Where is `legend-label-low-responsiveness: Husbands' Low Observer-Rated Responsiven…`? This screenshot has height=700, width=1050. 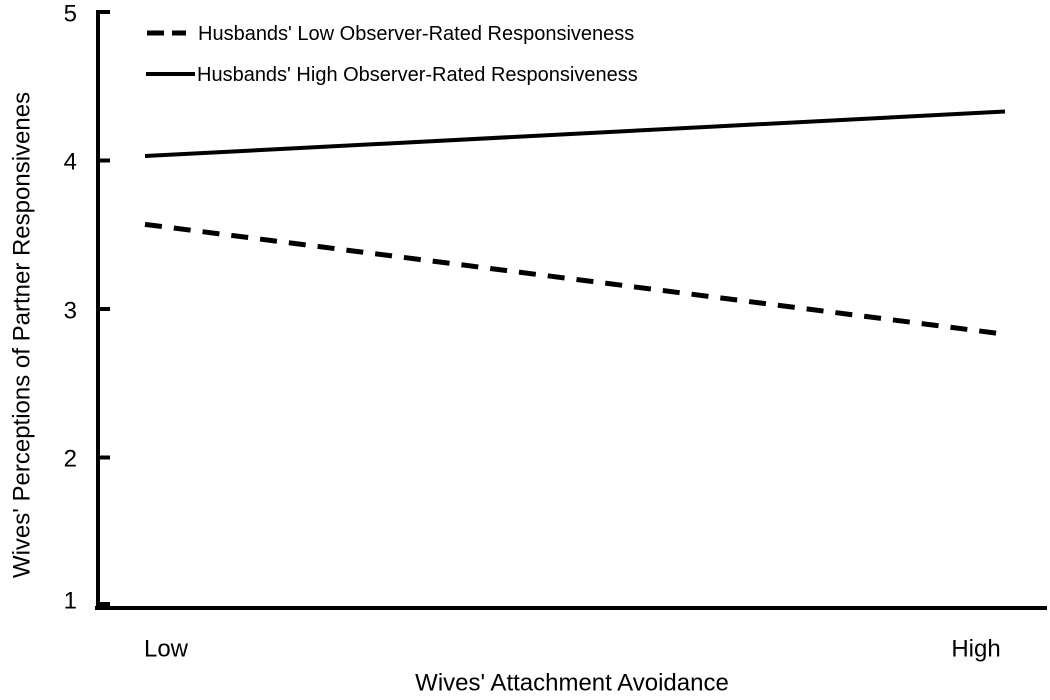
legend-label-low-responsiveness: Husbands' Low Observer-Rated Responsiven… is located at coordinates (416, 34).